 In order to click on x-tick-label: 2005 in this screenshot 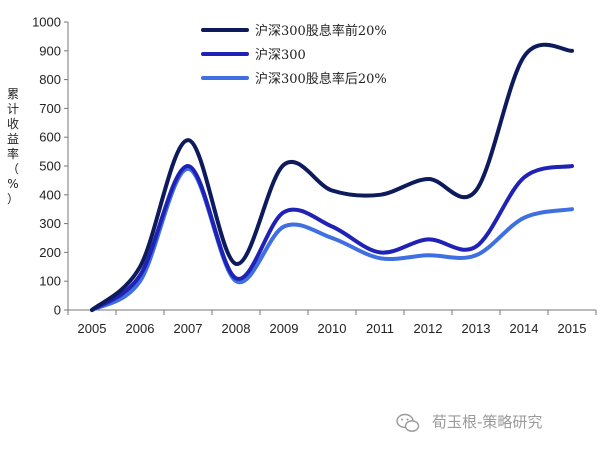, I will do `click(92, 328)`.